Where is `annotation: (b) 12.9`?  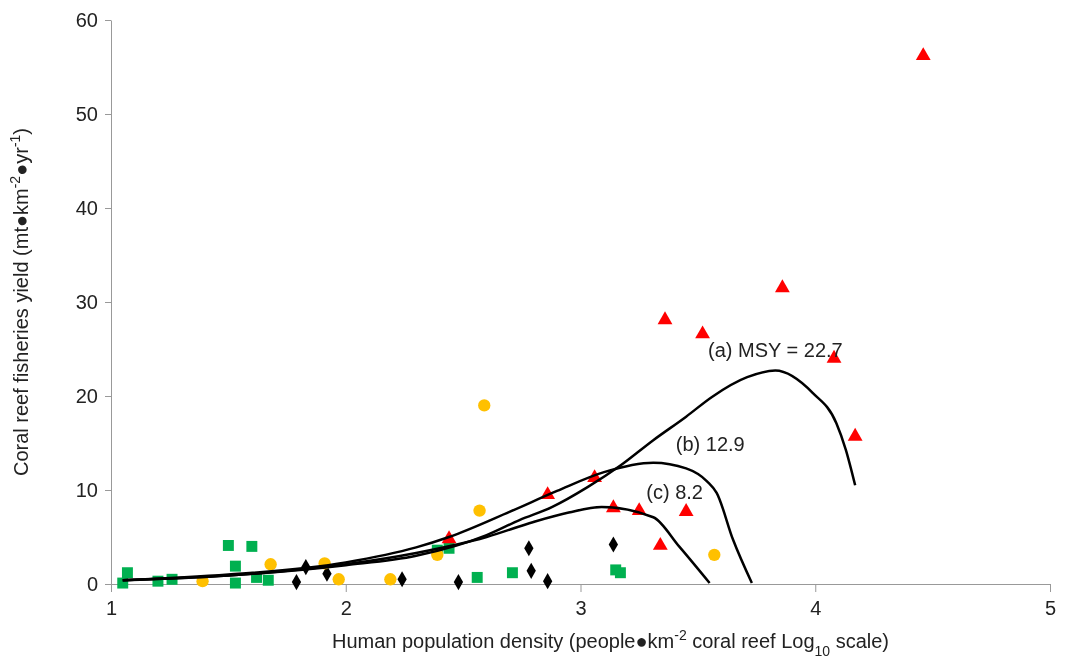 annotation: (b) 12.9 is located at coordinates (710, 443).